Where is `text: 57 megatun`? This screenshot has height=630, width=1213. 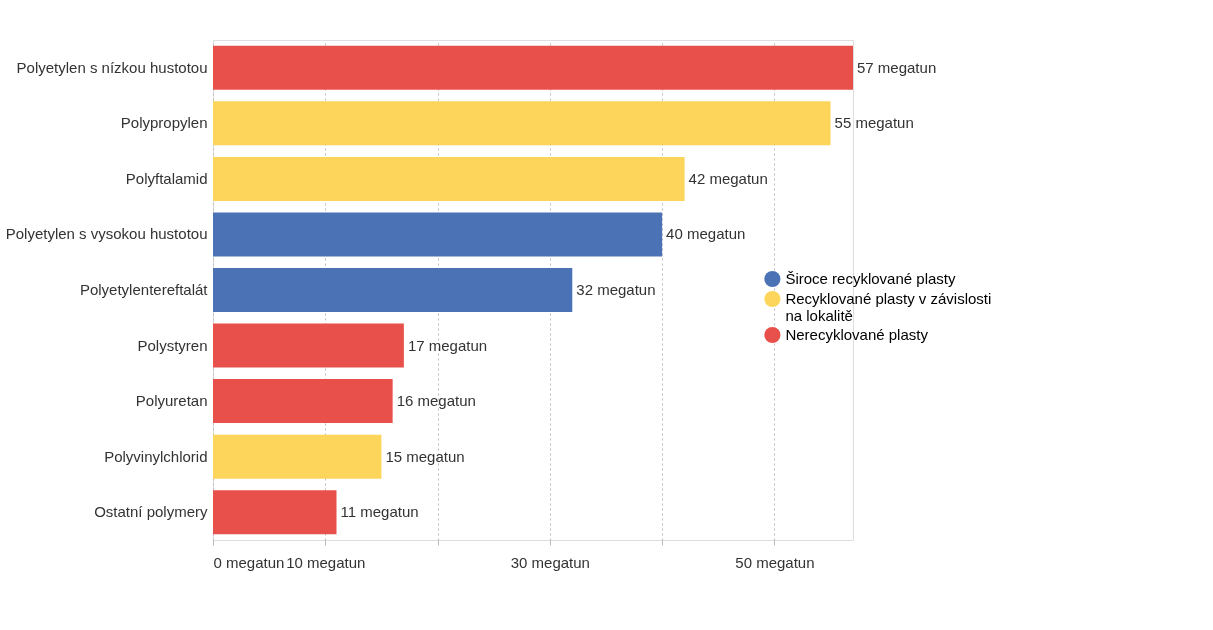
text: 57 megatun is located at coordinates (897, 67).